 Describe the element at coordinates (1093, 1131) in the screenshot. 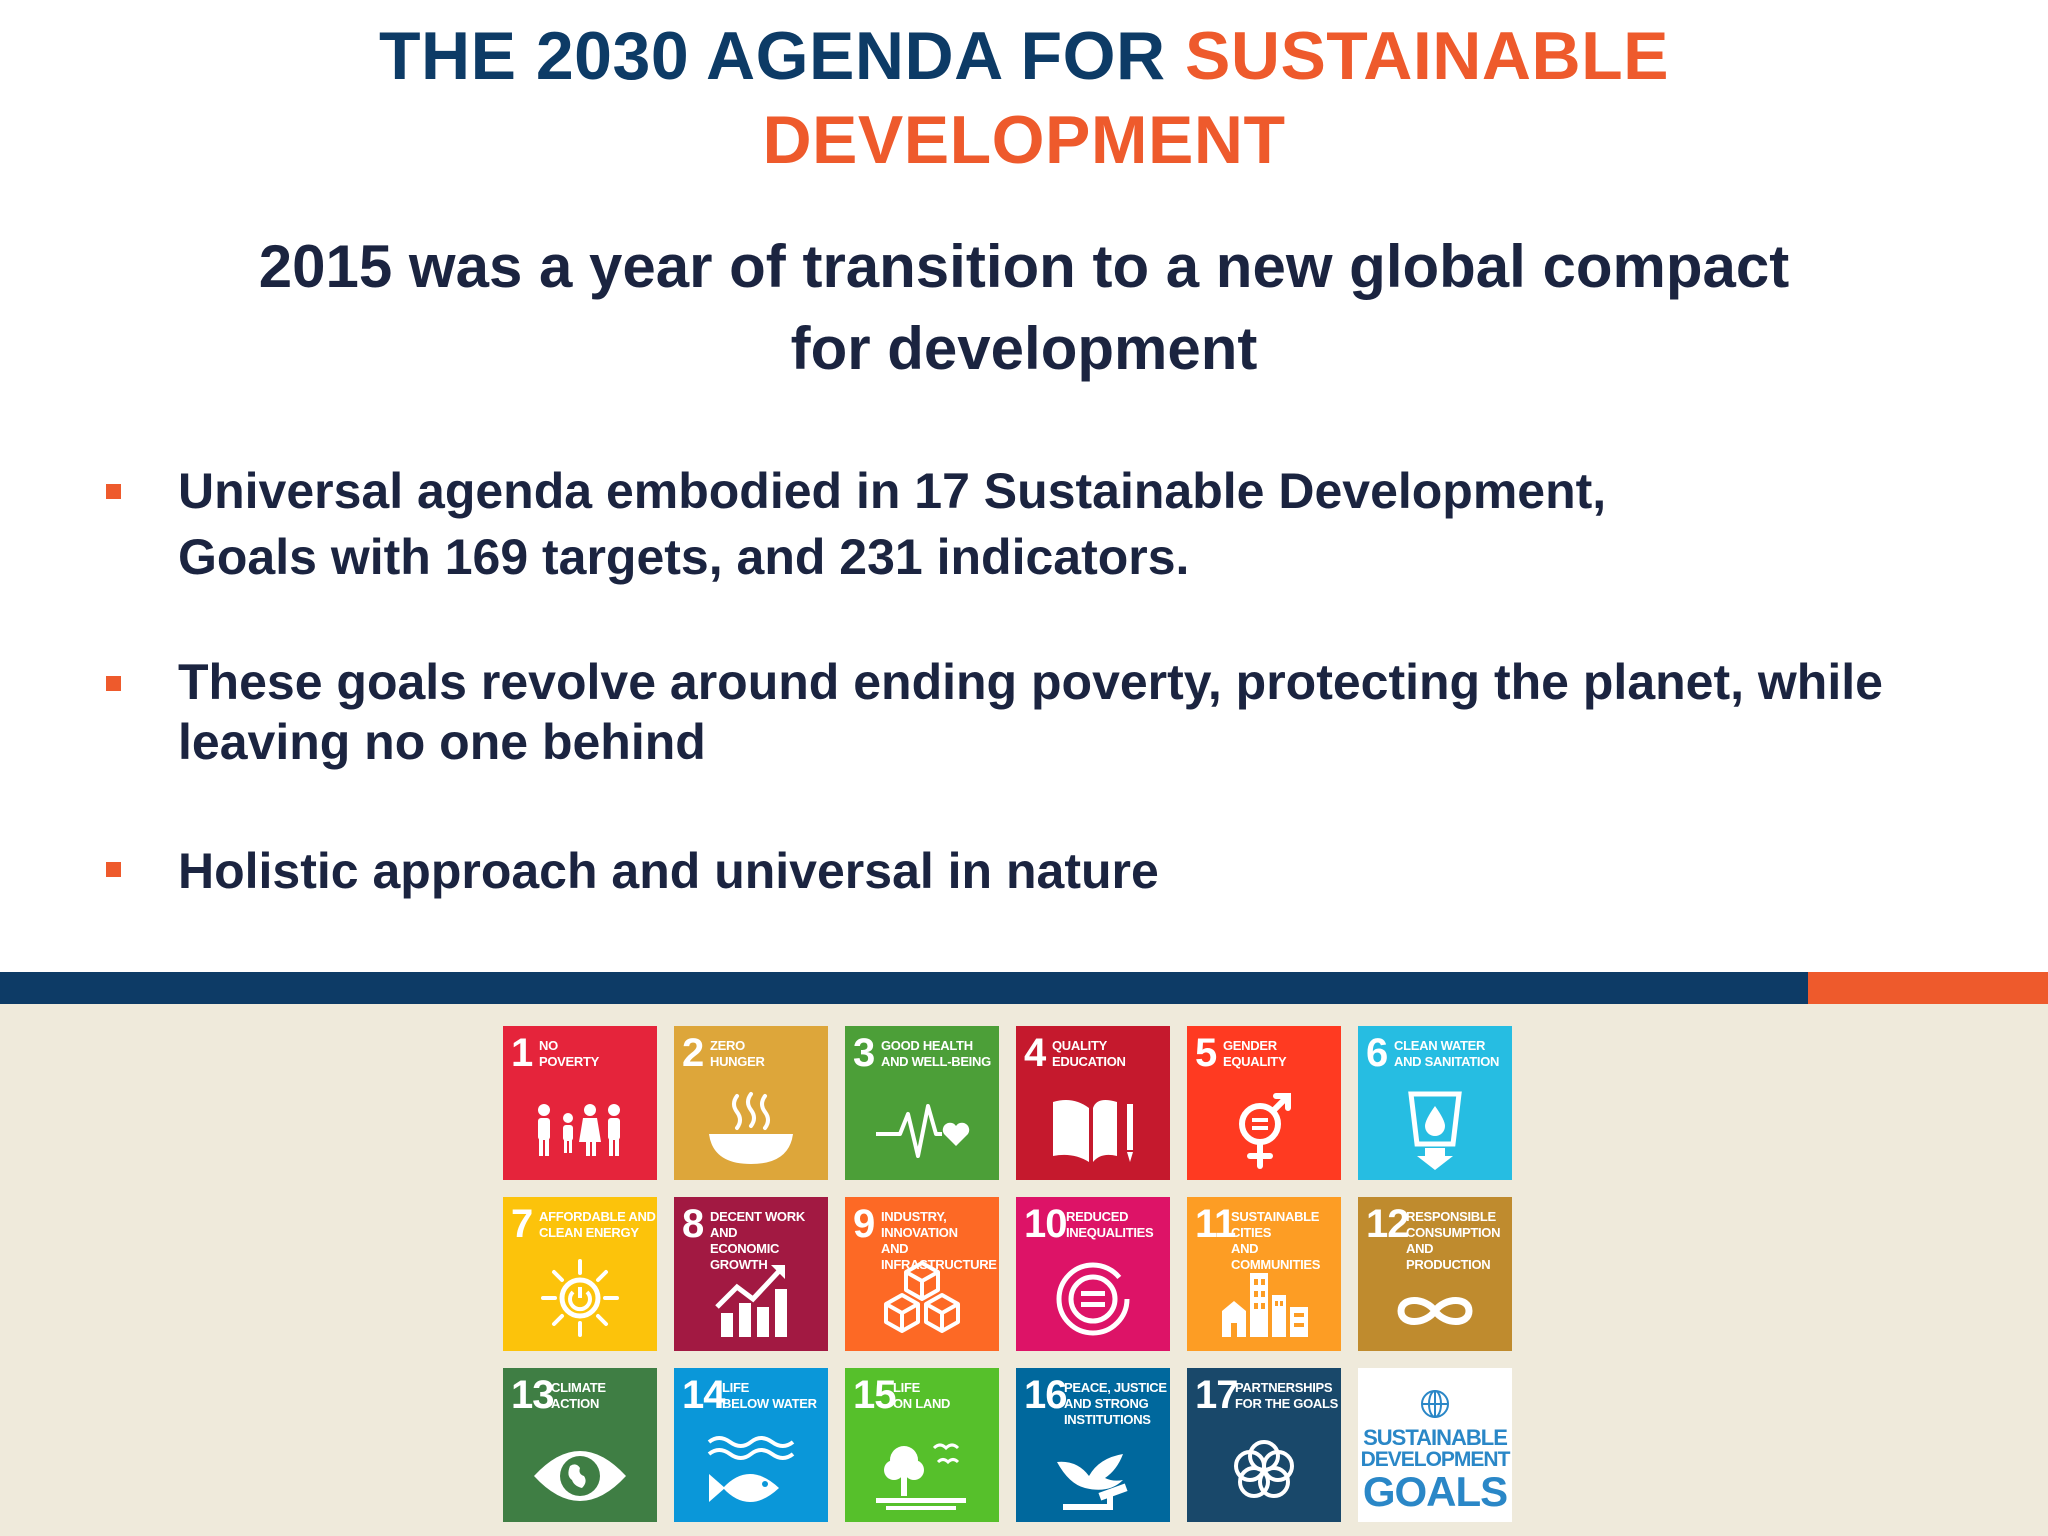

I see `book-icon` at that location.